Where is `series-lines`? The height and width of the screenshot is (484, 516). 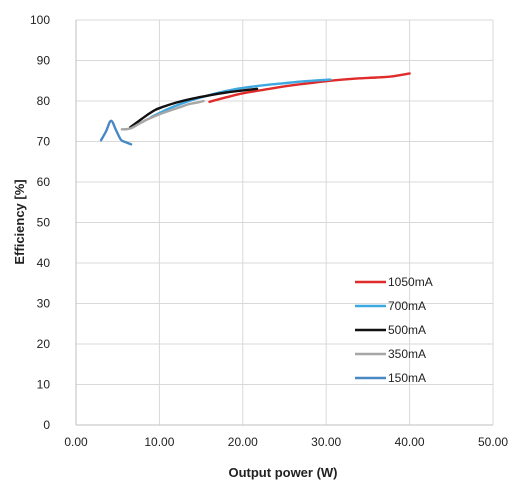 series-lines is located at coordinates (255, 109).